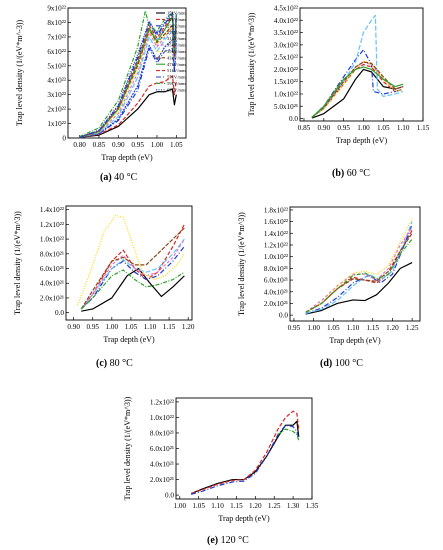 The height and width of the screenshot is (550, 443). I want to click on legend-label: 59kV/mm, so click(176, 83).